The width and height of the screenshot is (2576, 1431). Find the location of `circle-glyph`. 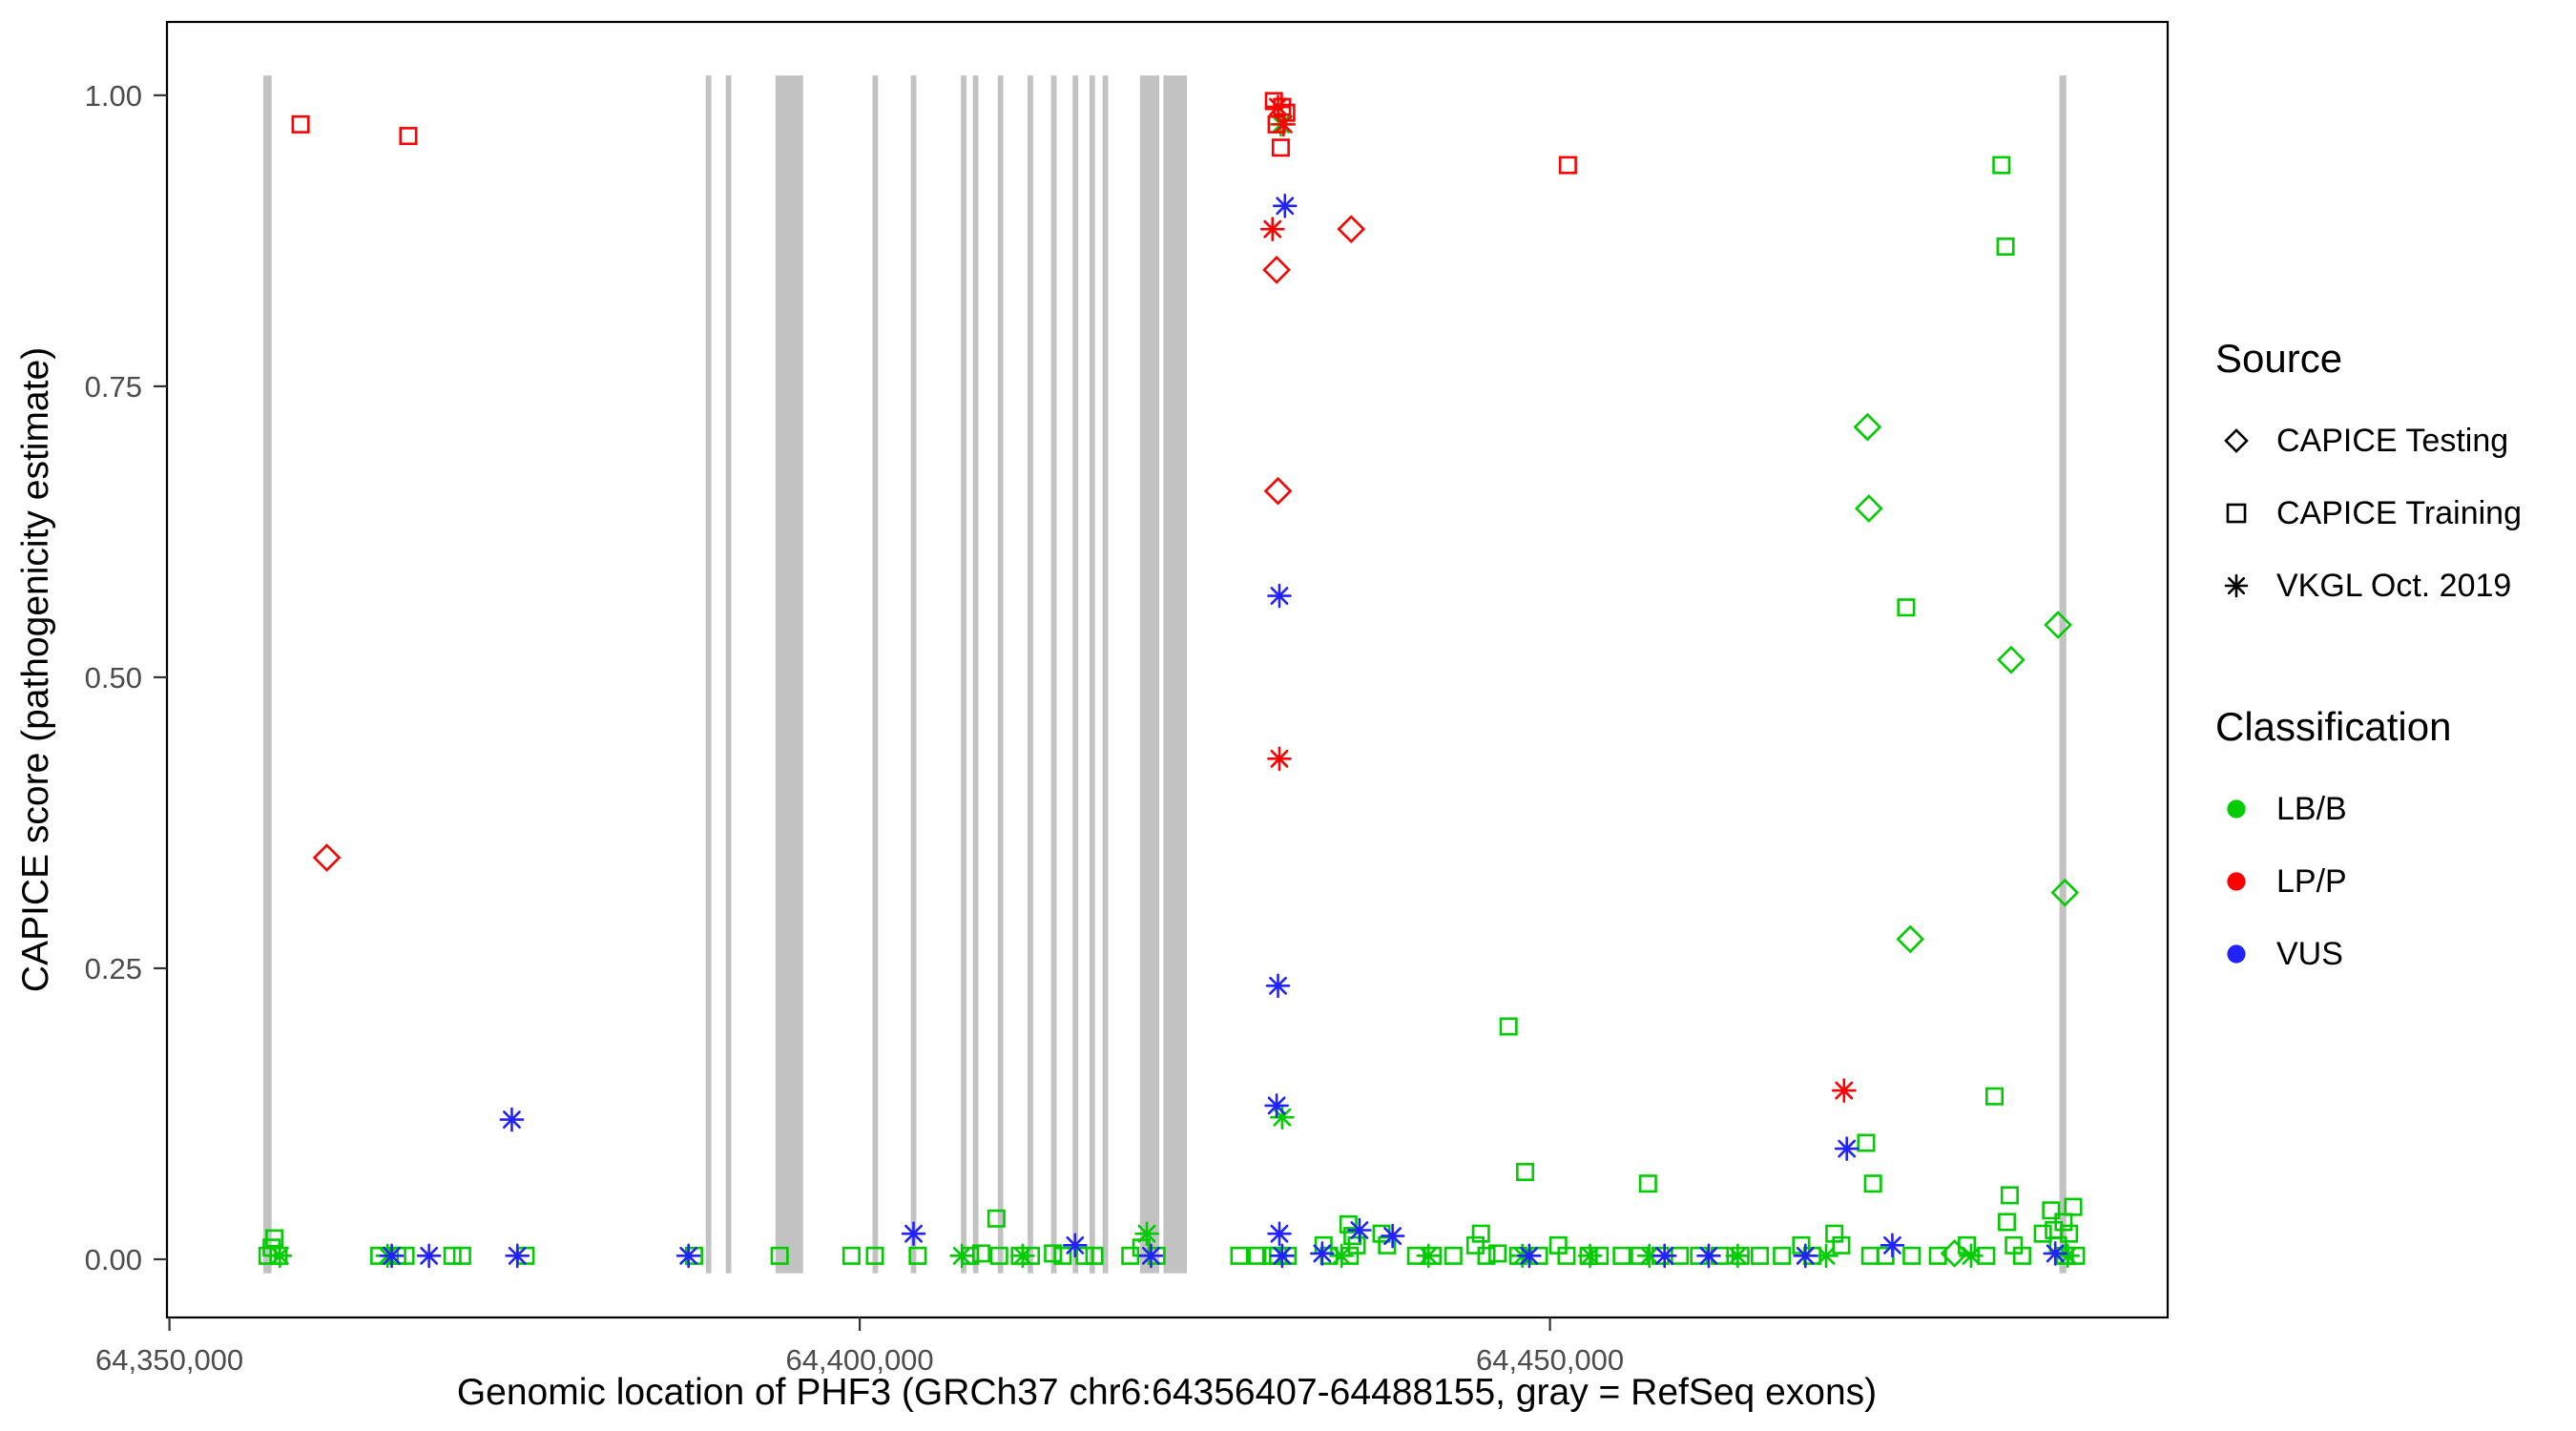

circle-glyph is located at coordinates (2236, 809).